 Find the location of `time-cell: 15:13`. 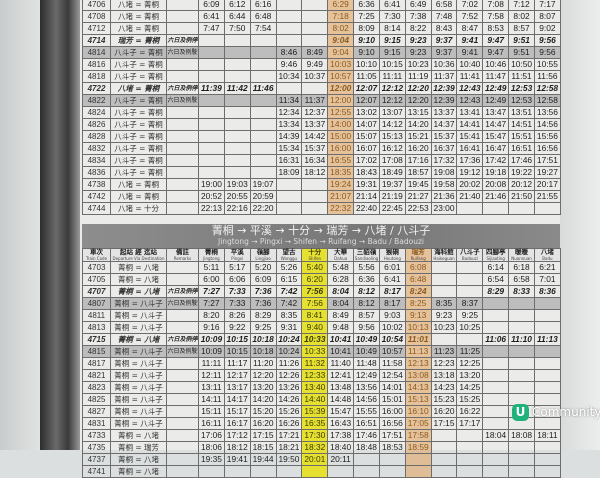

time-cell: 15:13 is located at coordinates (392, 136).